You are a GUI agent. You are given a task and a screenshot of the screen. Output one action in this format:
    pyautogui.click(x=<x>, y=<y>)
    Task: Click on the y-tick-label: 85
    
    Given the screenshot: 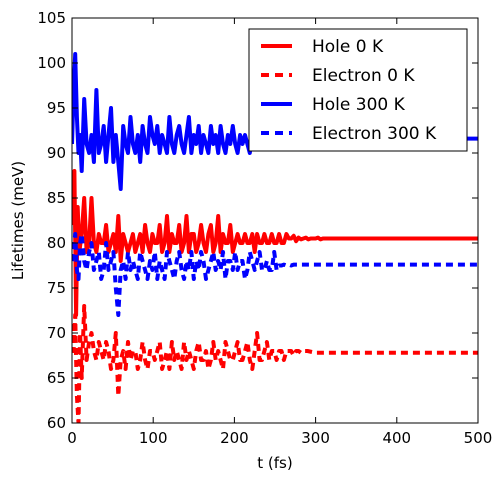 What is the action you would take?
    pyautogui.click(x=56, y=198)
    